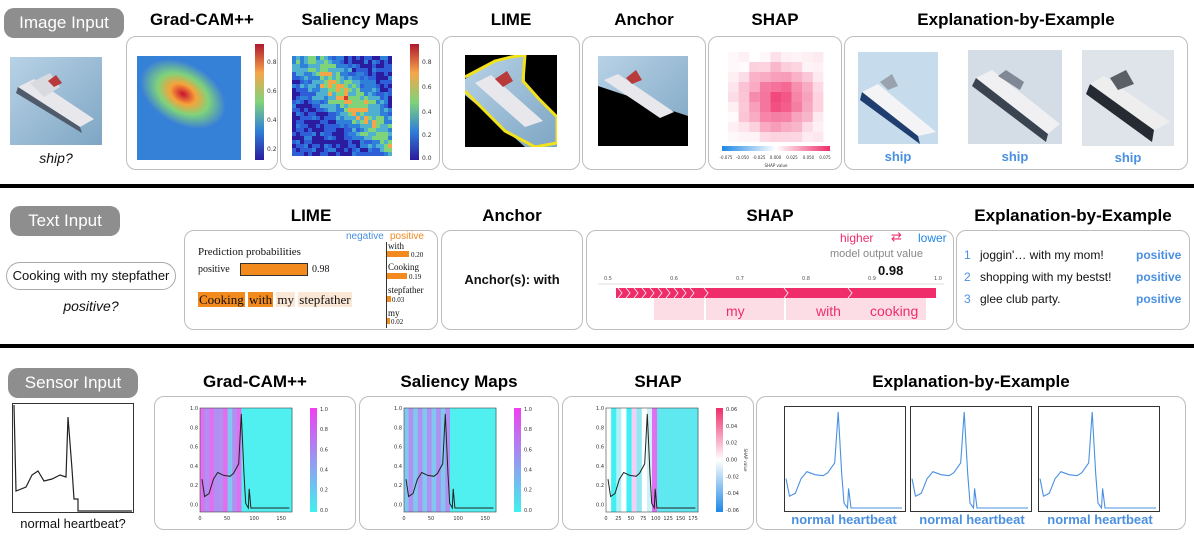 The image size is (1194, 537). Describe the element at coordinates (324, 491) in the screenshot. I see `sensor-colorbar-tick: 0.2` at that location.